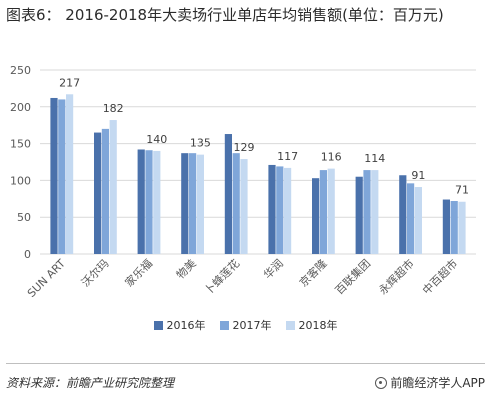  Describe the element at coordinates (24, 217) in the screenshot. I see `y-tick-label: 50` at that location.